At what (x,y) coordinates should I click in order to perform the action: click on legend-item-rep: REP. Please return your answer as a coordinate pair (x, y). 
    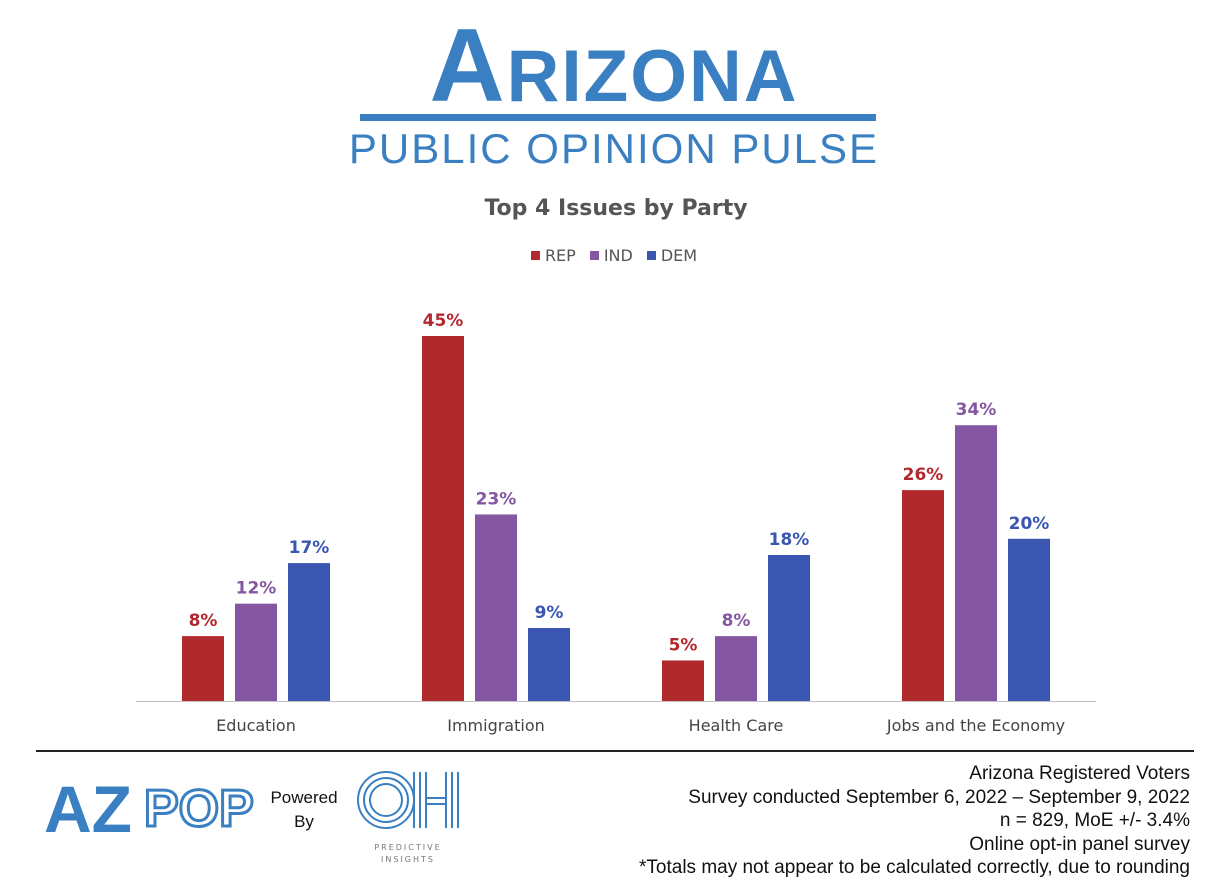
    Looking at the image, I should click on (553, 255).